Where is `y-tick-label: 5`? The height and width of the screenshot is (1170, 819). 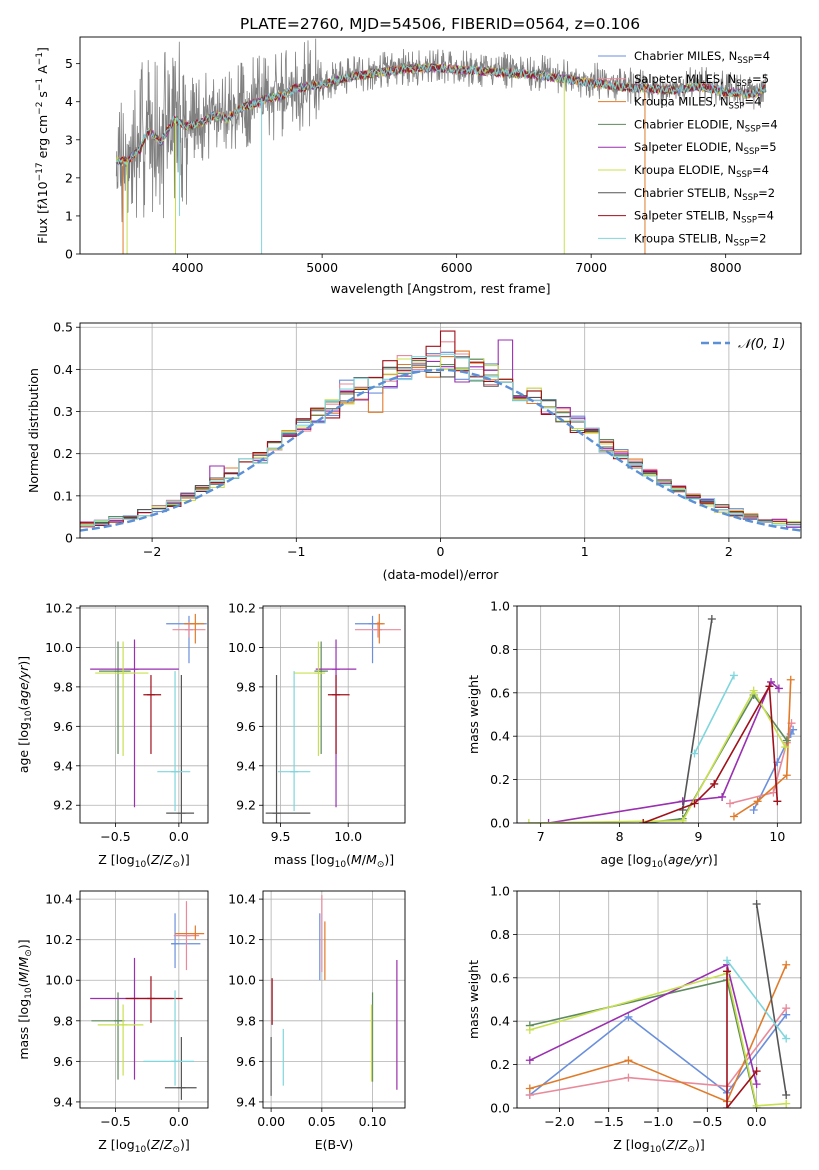 y-tick-label: 5 is located at coordinates (69, 63).